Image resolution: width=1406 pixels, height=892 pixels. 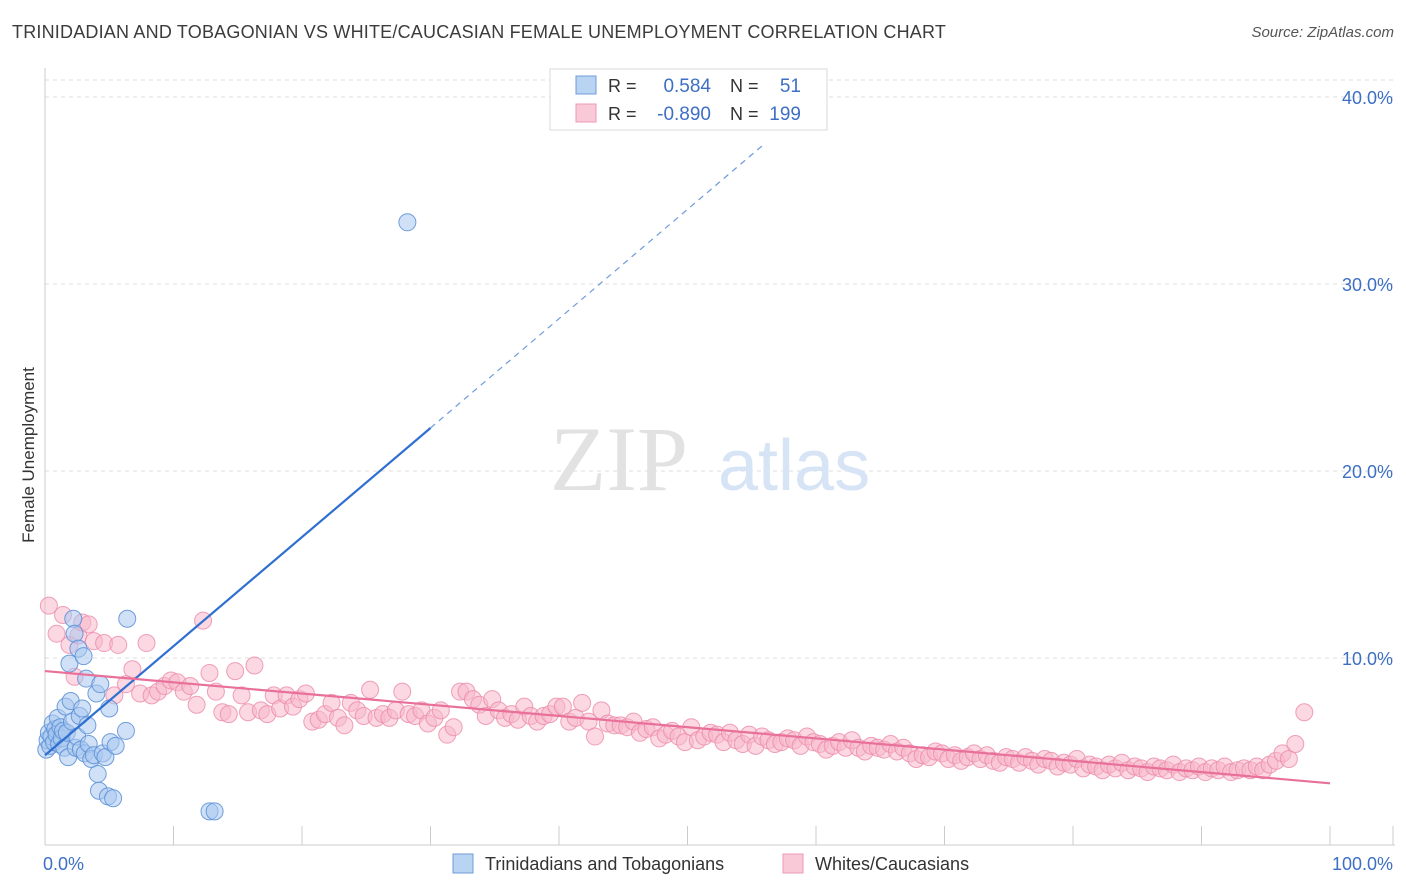 I want to click on stats-n-label-pink: N =, so click(x=744, y=114).